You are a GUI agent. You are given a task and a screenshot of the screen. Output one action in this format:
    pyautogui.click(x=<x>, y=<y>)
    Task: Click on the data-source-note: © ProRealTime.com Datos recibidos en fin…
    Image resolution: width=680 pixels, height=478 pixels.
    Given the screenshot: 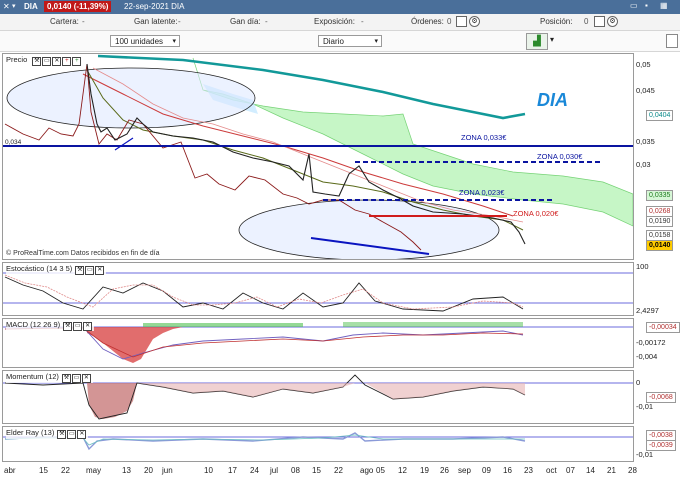 What is the action you would take?
    pyautogui.click(x=83, y=253)
    